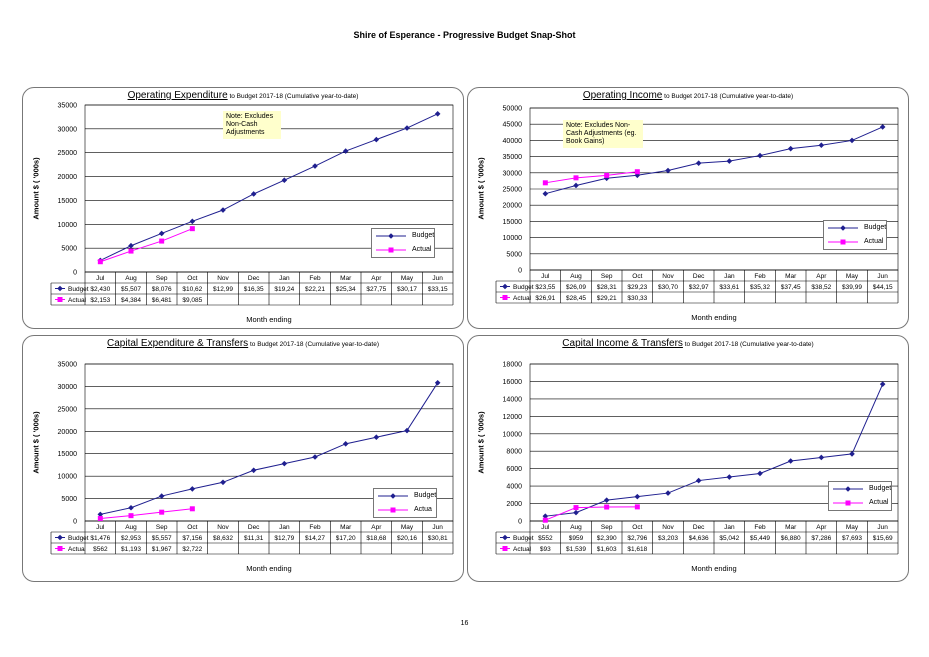  What do you see at coordinates (668, 287) in the screenshot?
I see `data-label: $30,70` at bounding box center [668, 287].